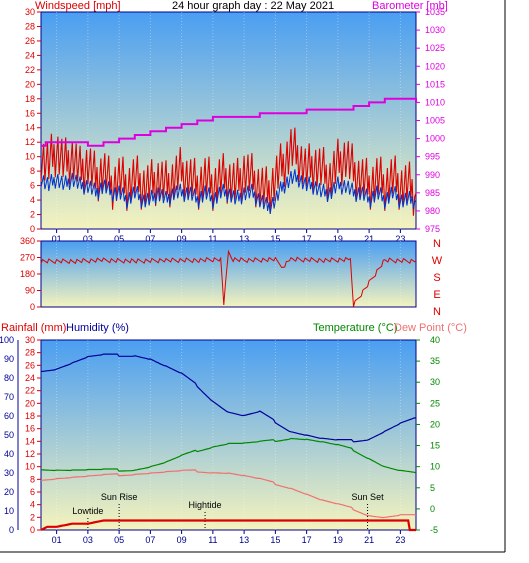  I want to click on rainfall-tick-label: 0, so click(32, 530).